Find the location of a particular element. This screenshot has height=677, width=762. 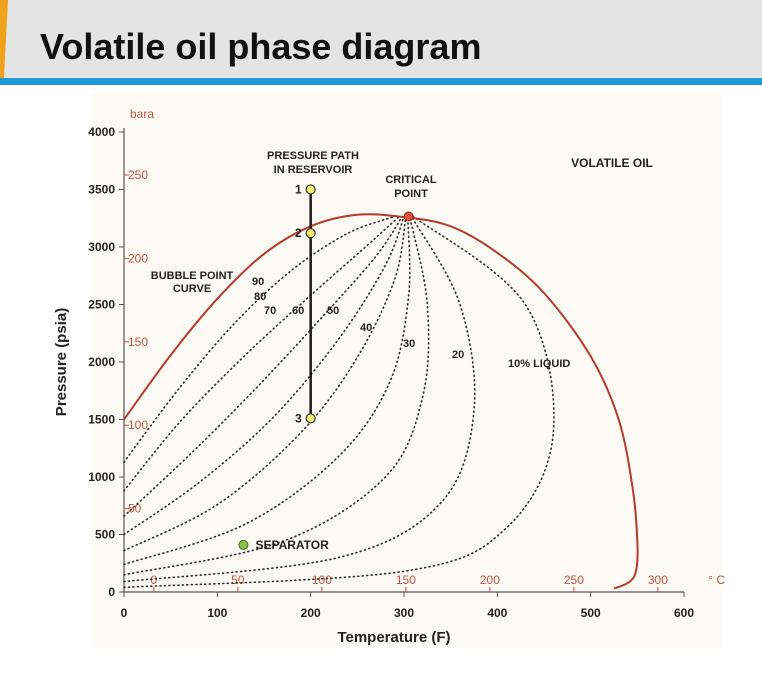

bara-unit: bara is located at coordinates (142, 114).